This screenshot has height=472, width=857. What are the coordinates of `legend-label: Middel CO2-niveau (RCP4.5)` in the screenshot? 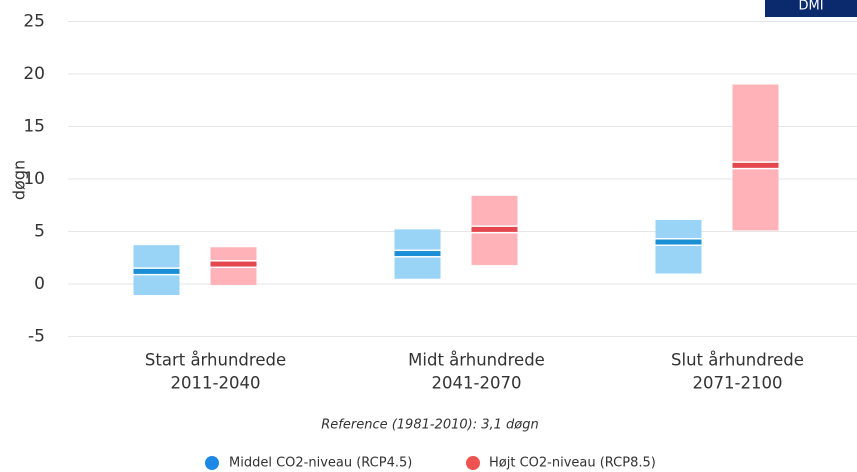 It's located at (320, 463).